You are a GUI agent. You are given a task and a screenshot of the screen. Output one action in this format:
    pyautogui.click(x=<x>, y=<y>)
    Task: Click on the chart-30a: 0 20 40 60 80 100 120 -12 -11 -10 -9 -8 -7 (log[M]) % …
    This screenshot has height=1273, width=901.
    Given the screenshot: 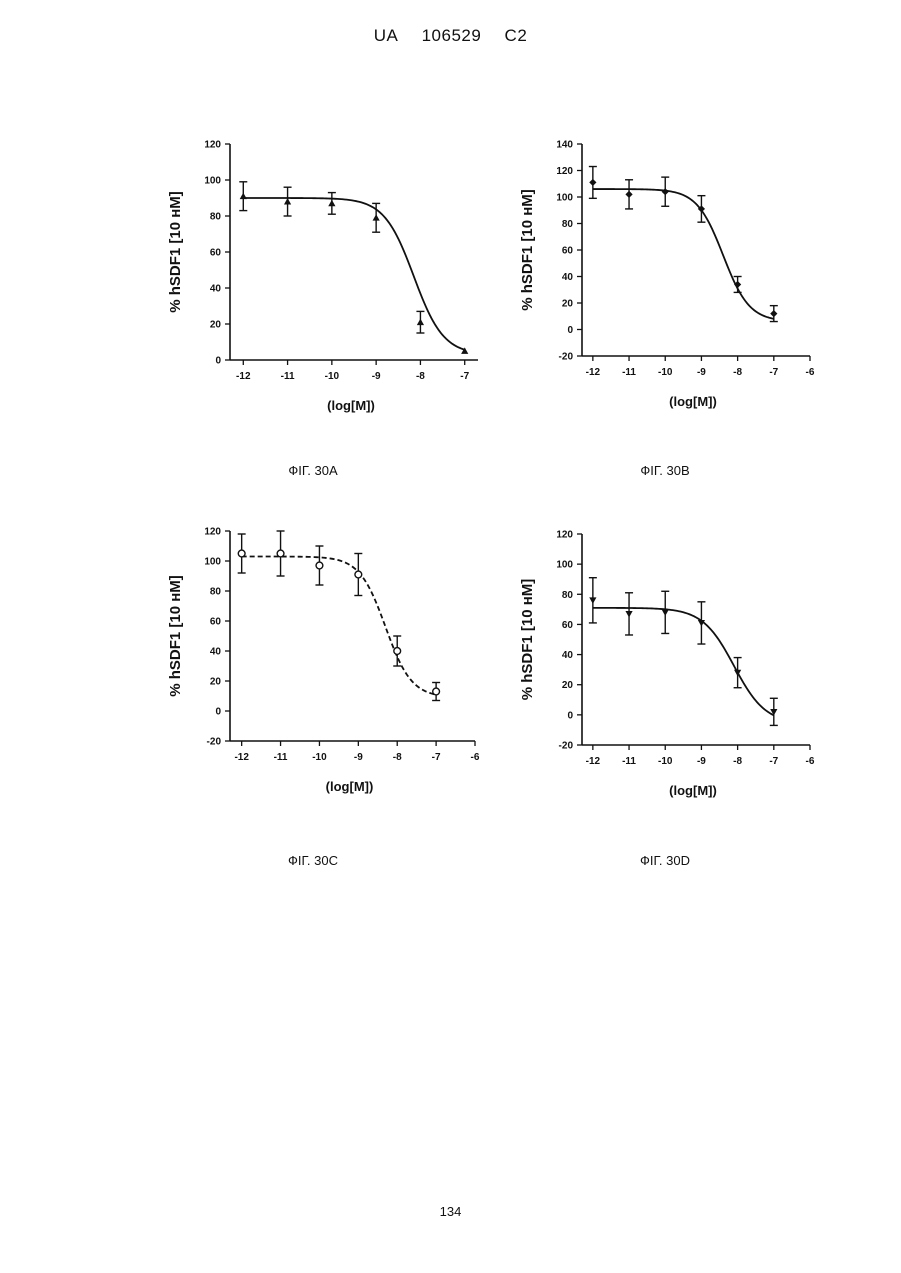 What is the action you would take?
    pyautogui.click(x=325, y=275)
    